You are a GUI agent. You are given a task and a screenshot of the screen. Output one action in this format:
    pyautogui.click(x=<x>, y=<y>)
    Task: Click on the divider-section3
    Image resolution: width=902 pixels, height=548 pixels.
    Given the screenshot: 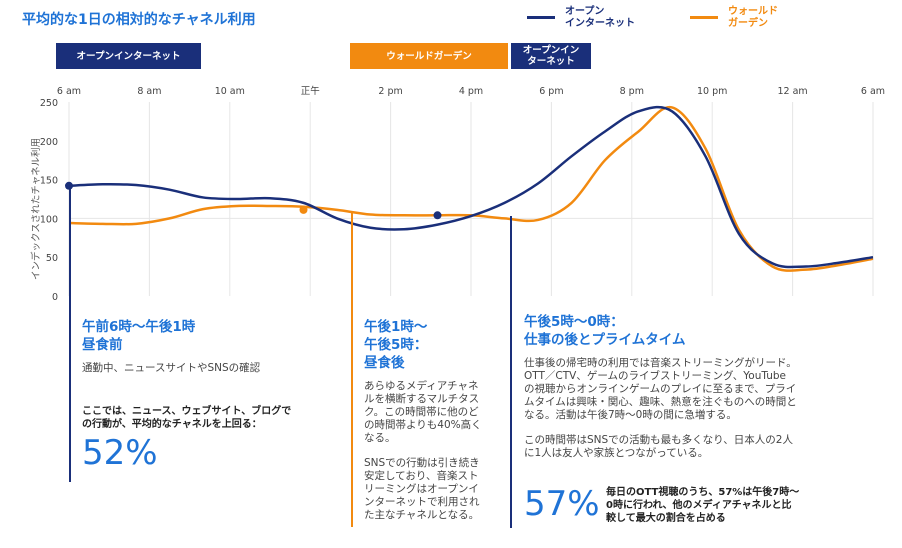 What is the action you would take?
    pyautogui.click(x=511, y=372)
    